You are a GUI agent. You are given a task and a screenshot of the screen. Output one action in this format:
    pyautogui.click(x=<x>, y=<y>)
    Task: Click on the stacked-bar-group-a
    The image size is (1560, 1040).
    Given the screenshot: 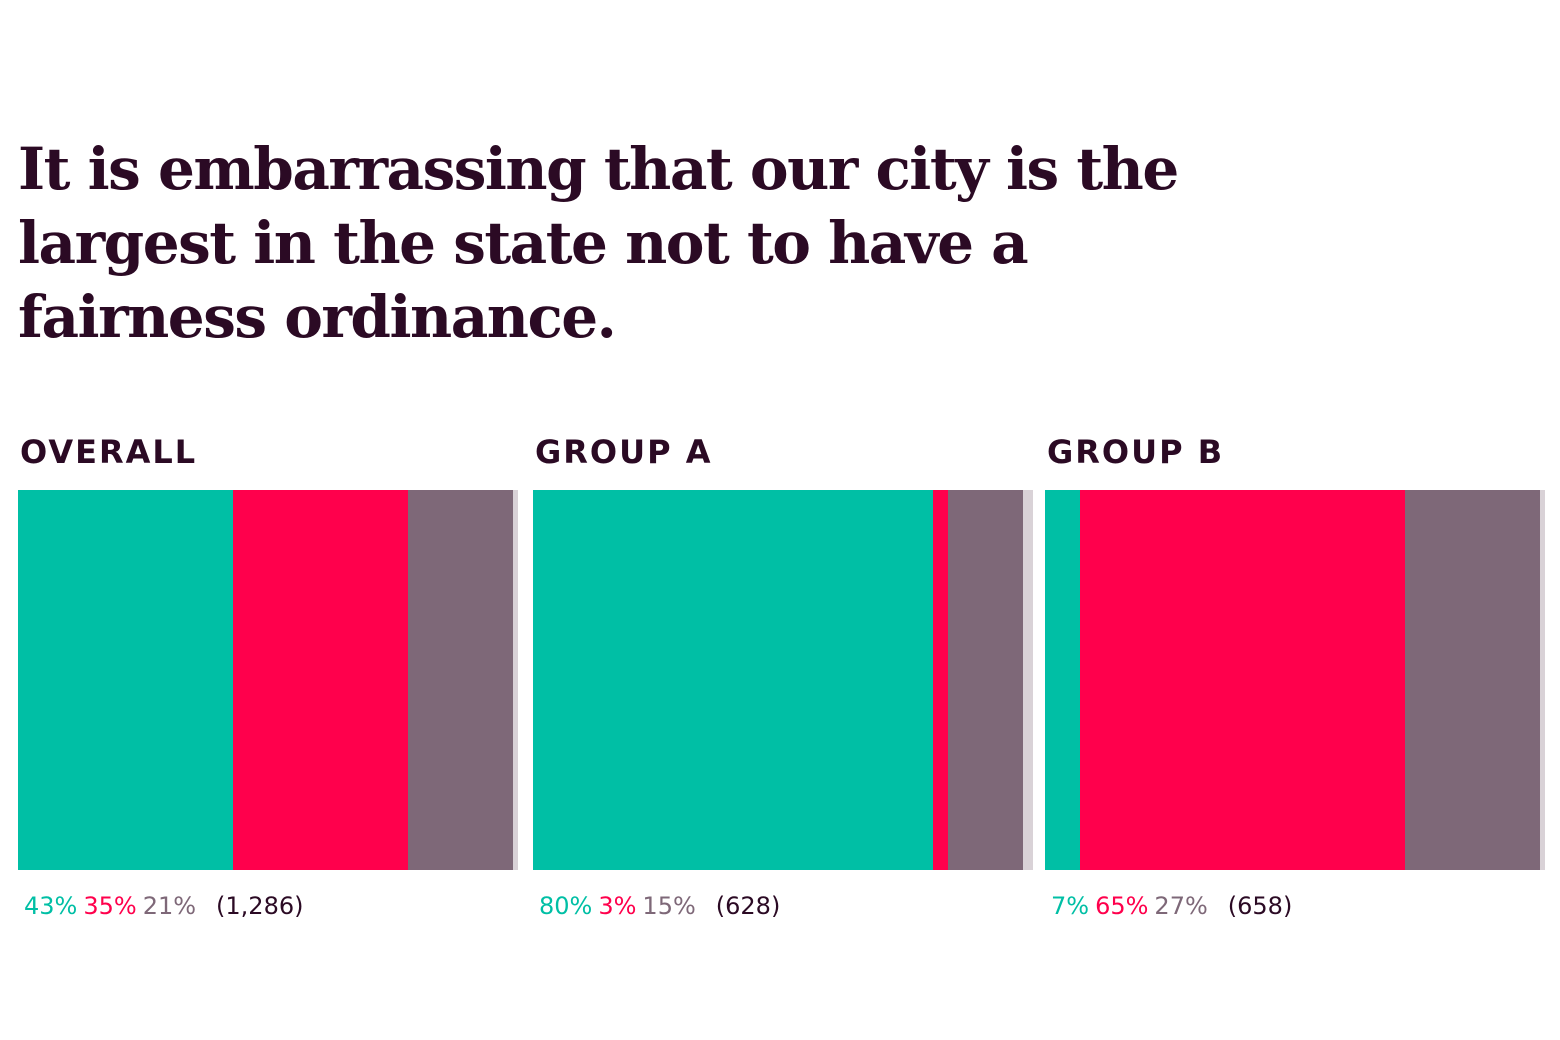 What is the action you would take?
    pyautogui.click(x=783, y=680)
    